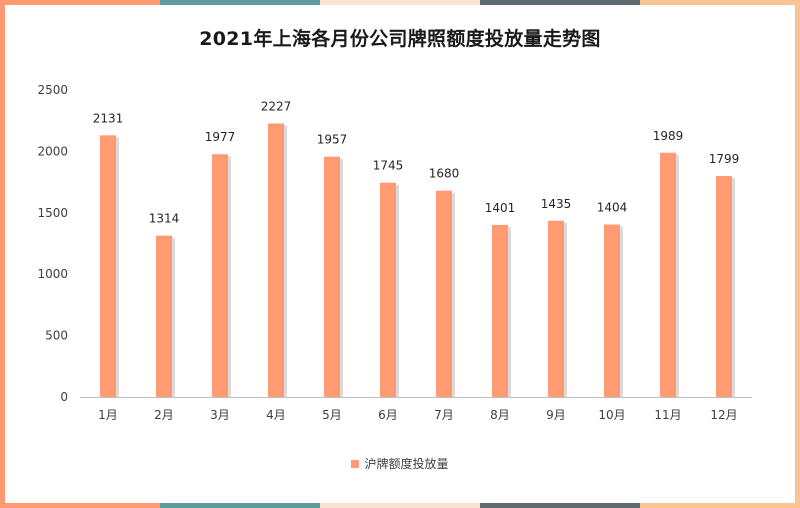  Describe the element at coordinates (406, 464) in the screenshot. I see `legend-label: 沪牌额度投放量` at that location.